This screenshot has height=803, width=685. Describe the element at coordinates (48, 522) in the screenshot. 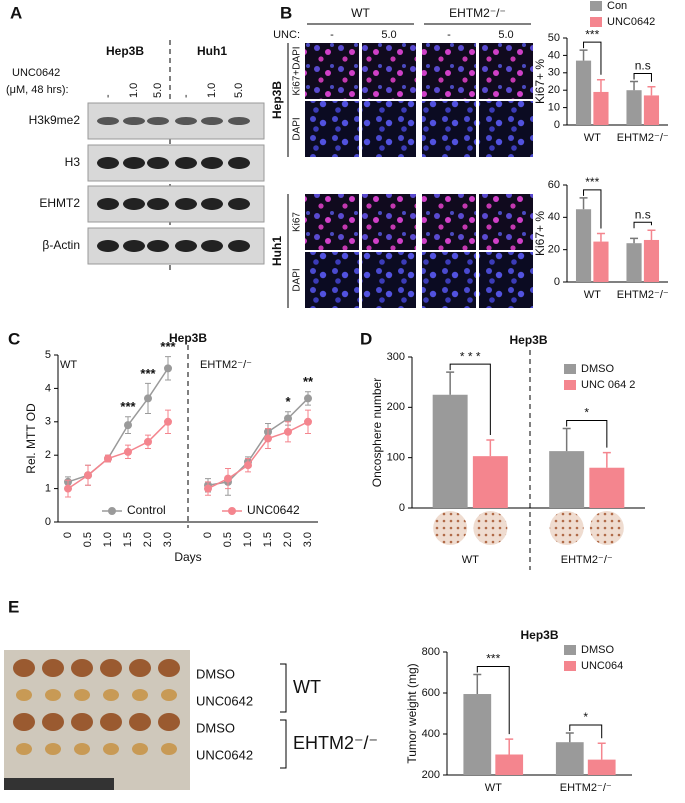

I see `y-tick-label: 0` at that location.